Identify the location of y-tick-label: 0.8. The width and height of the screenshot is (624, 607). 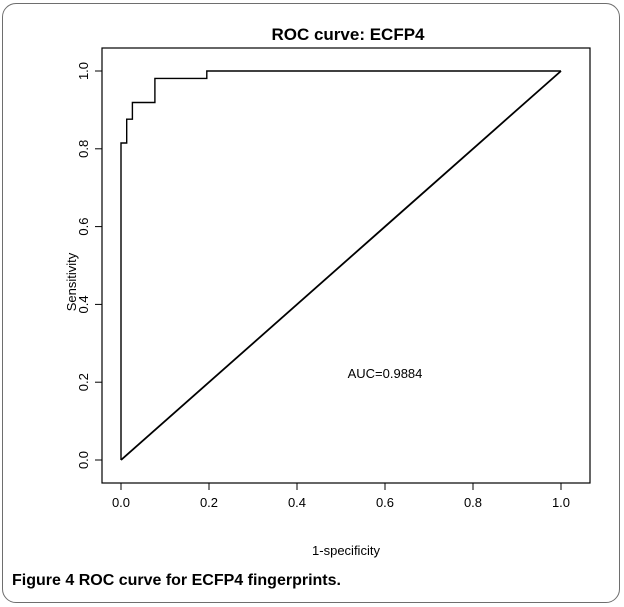
(83, 149).